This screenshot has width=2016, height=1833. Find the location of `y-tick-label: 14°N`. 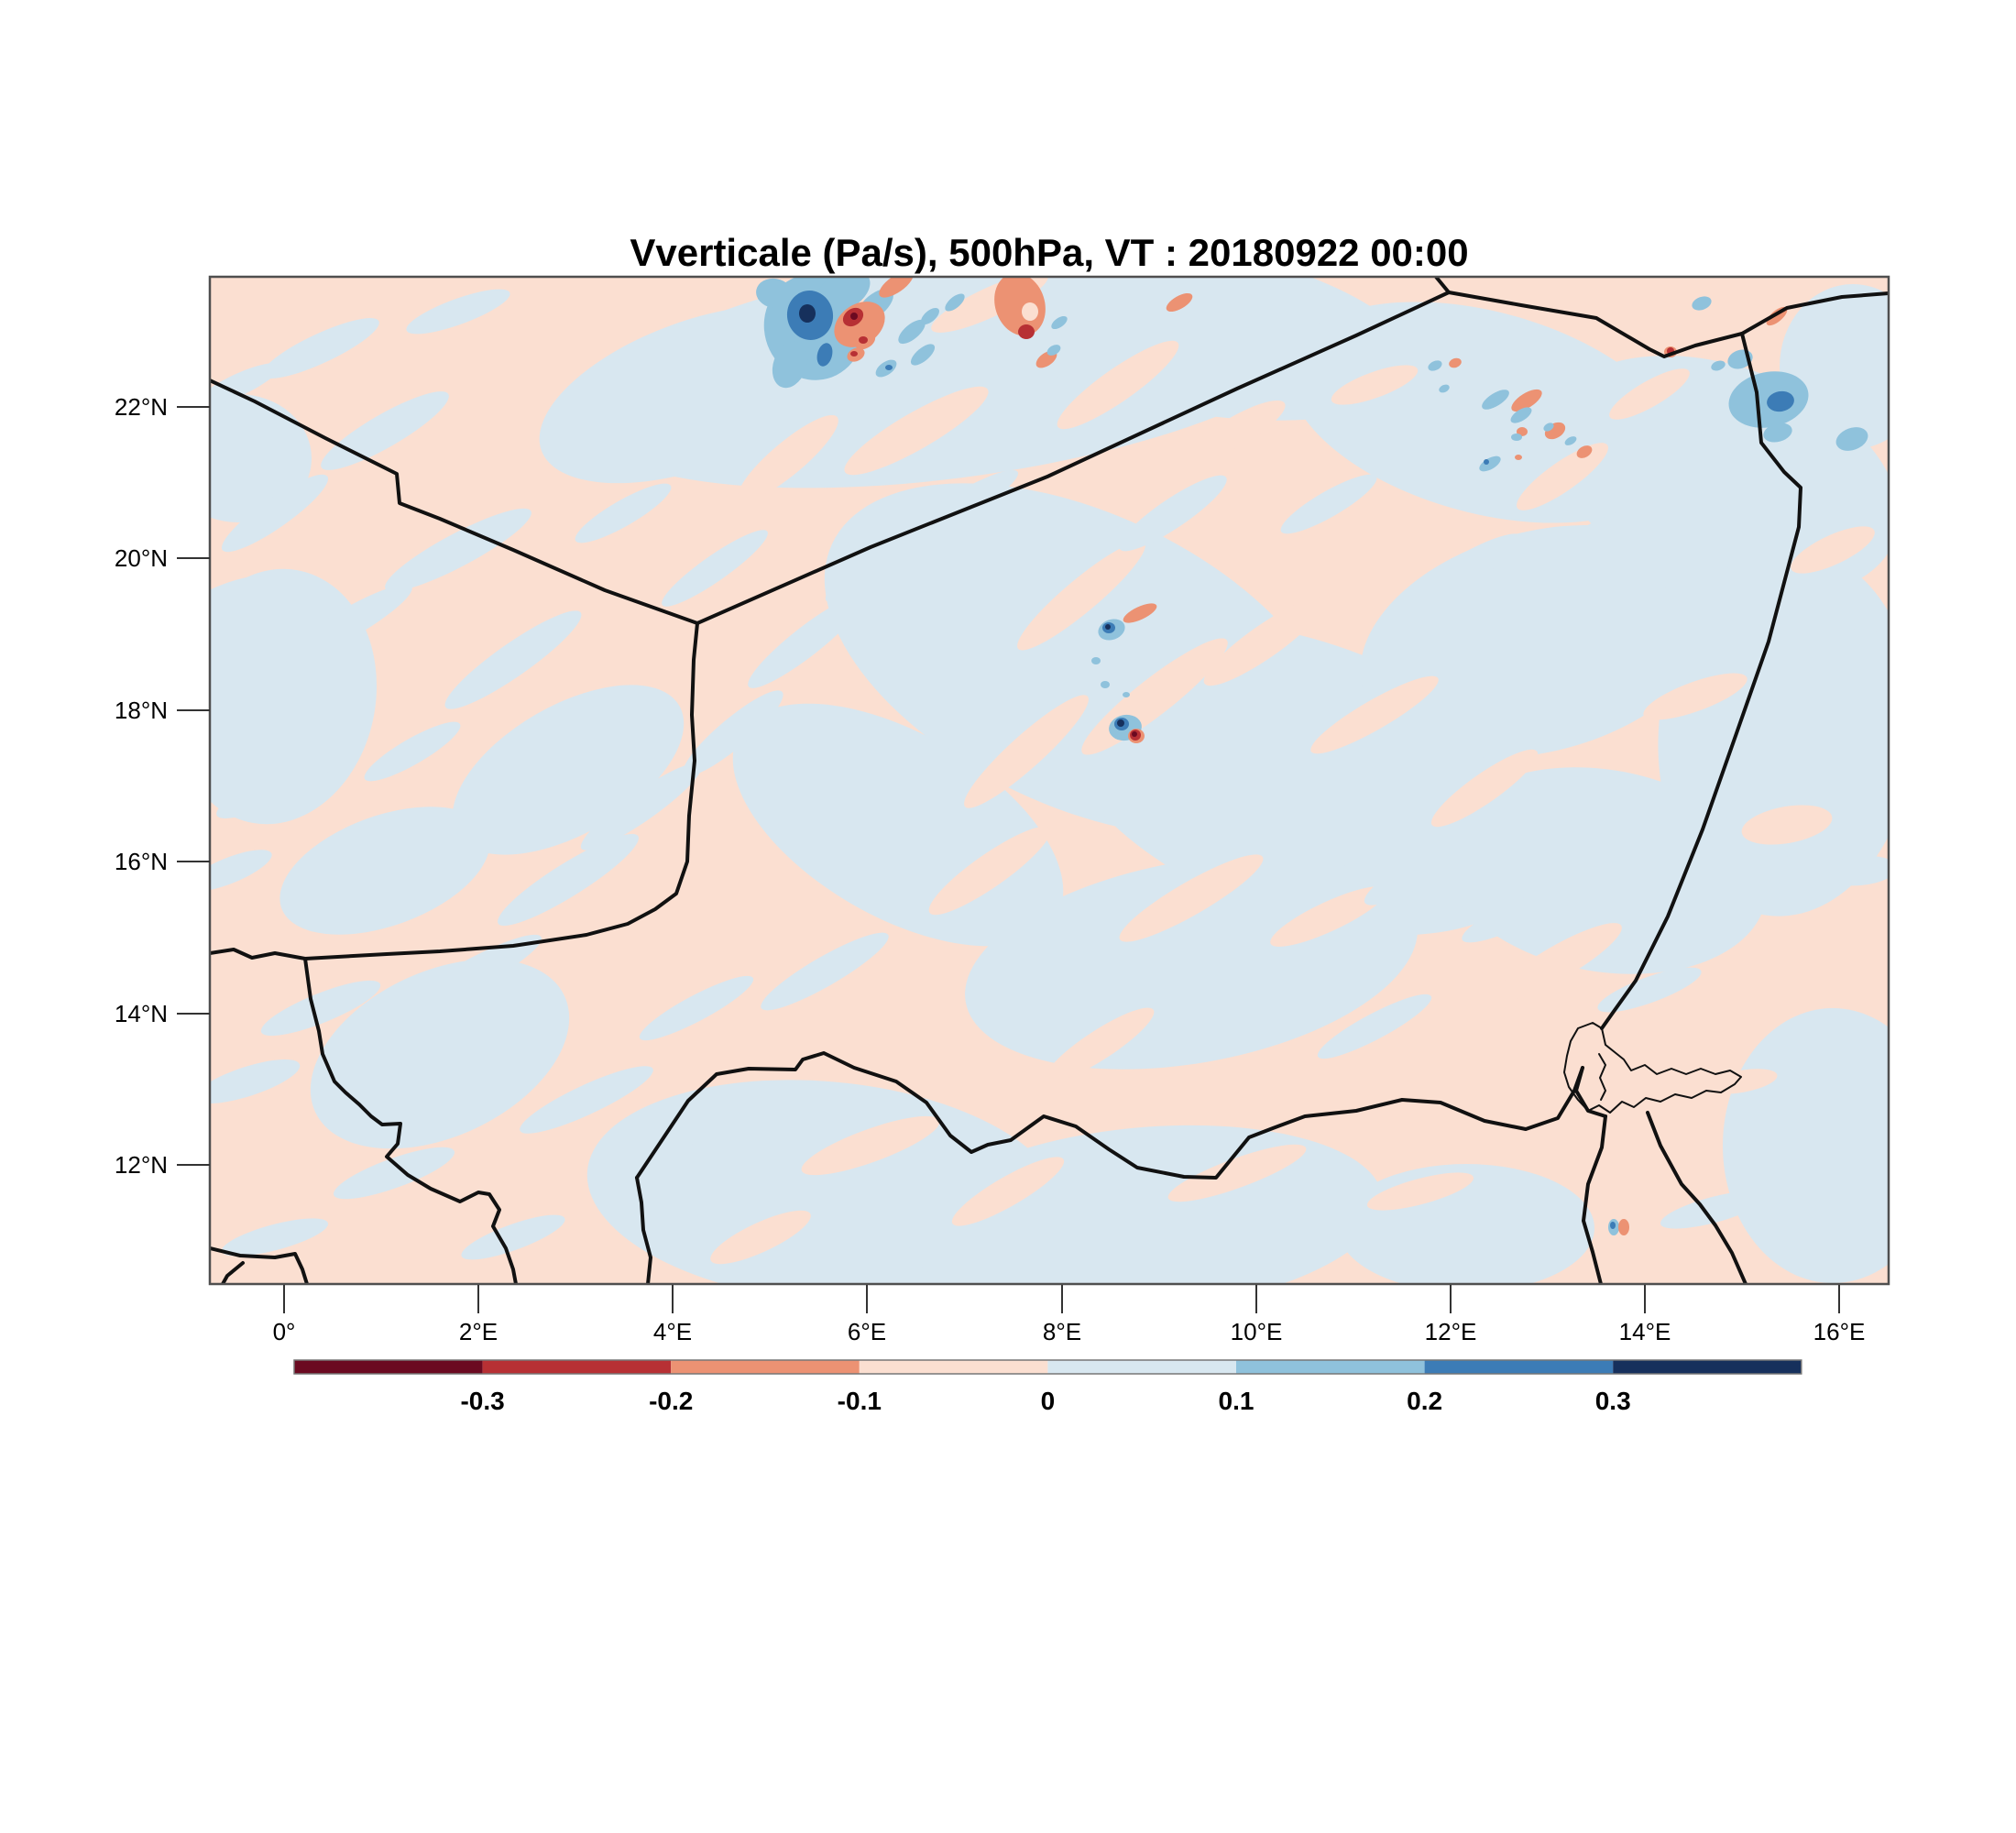

y-tick-label: 14°N is located at coordinates (141, 1013).